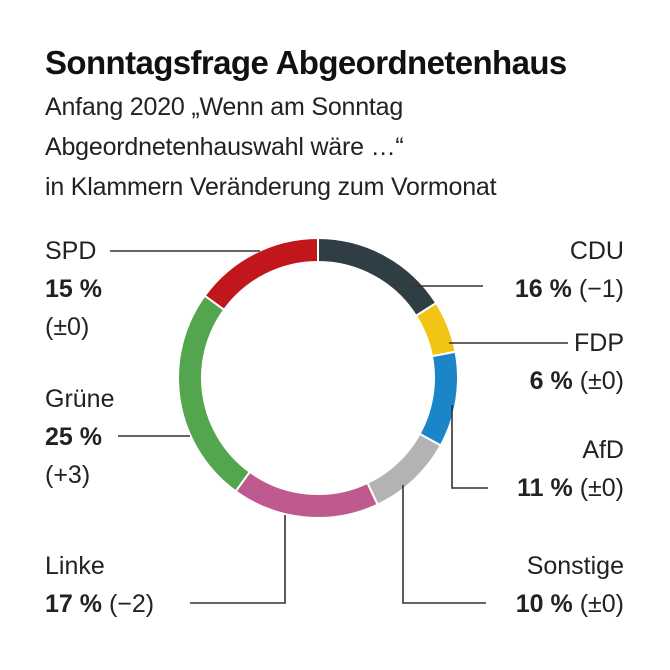  What do you see at coordinates (601, 488) in the screenshot?
I see `label-afd-change: (±0)` at bounding box center [601, 488].